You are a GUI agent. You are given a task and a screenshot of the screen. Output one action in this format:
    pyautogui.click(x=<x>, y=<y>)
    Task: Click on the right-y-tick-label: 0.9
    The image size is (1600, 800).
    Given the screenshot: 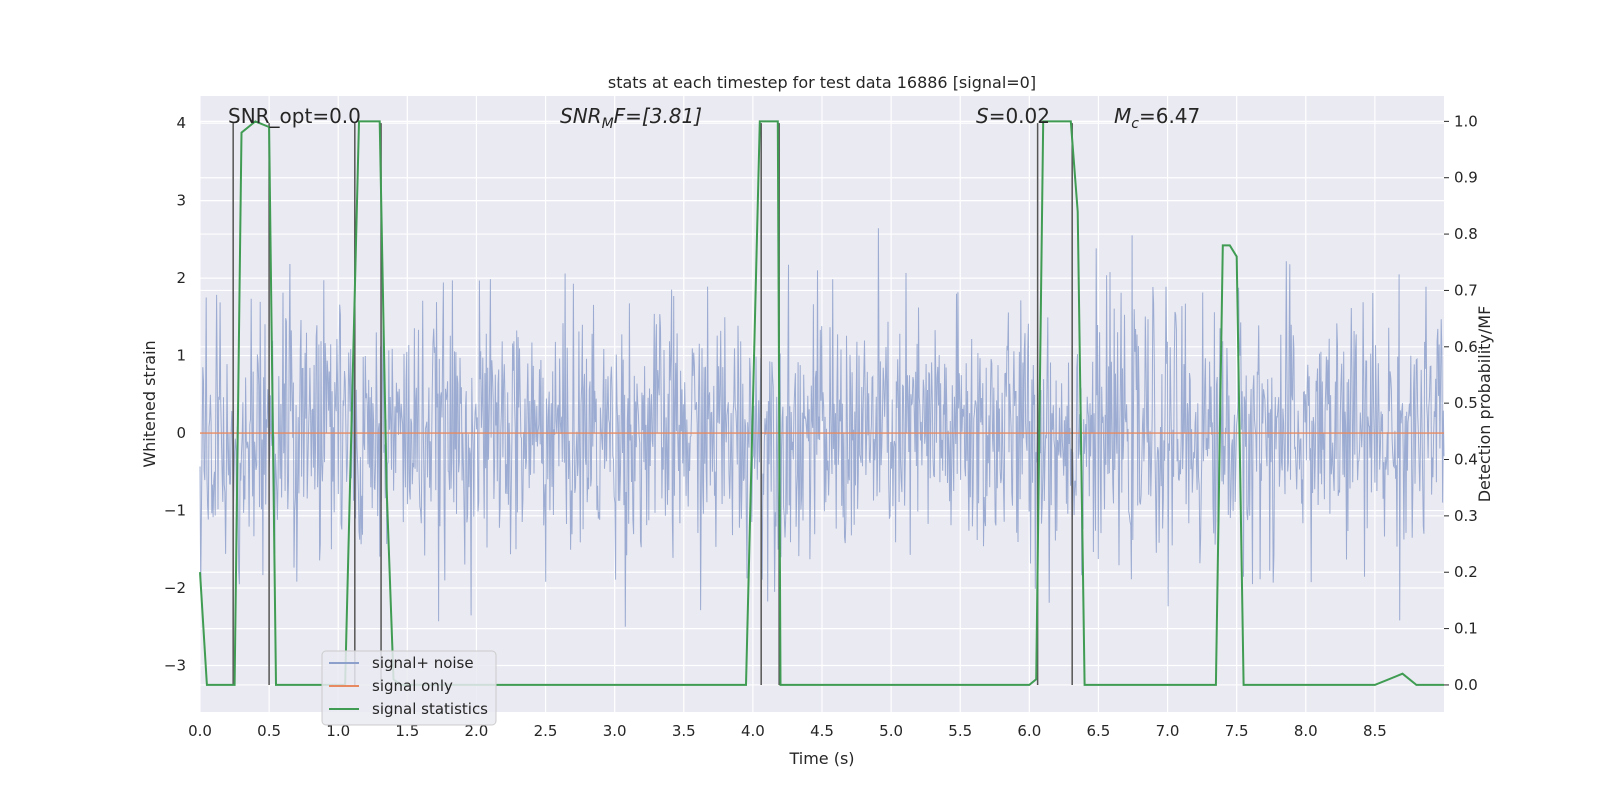 What is the action you would take?
    pyautogui.click(x=1466, y=178)
    